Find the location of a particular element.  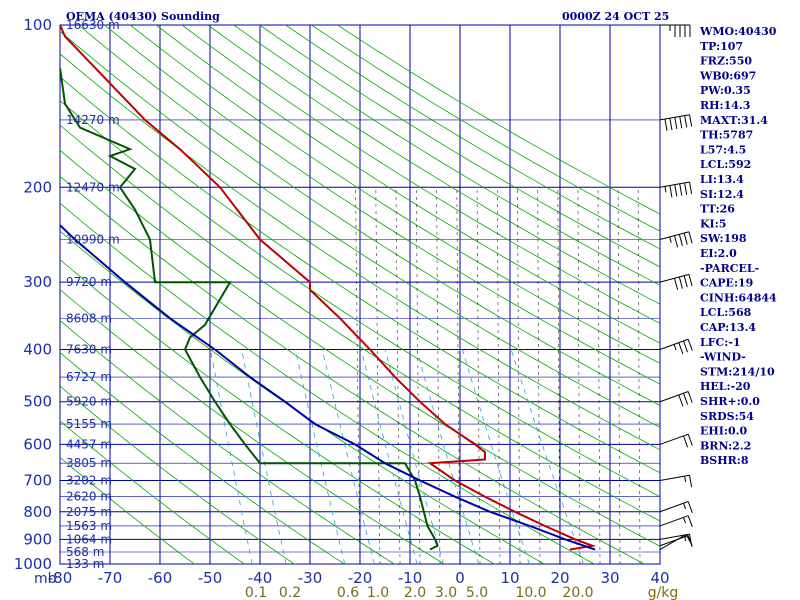

temperature-tick-label: 40 is located at coordinates (659, 578).